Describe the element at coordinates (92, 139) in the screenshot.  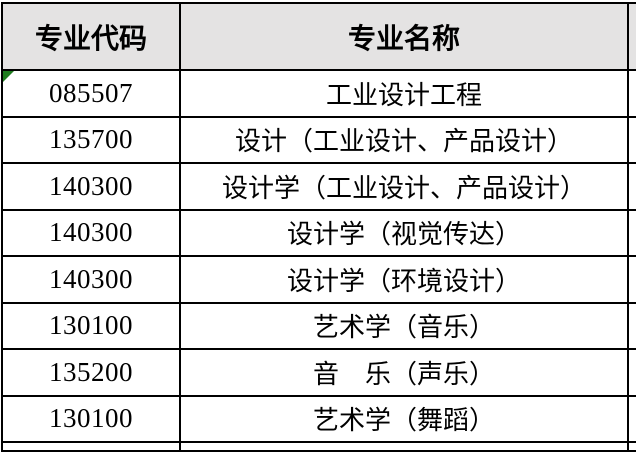
I see `code-cell: 135700` at that location.